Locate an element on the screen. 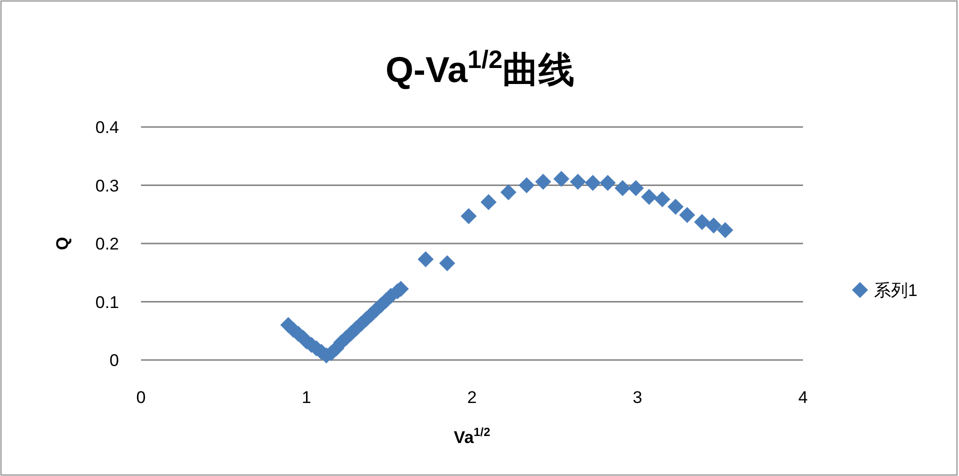  y-tick-label: 0 is located at coordinates (114, 360).